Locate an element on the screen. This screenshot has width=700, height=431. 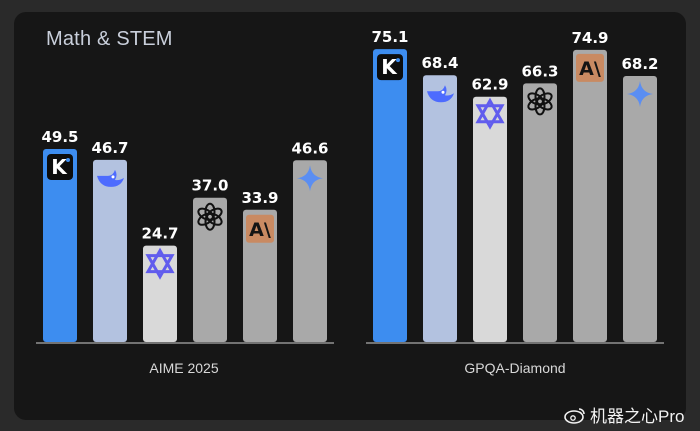
bar-value-label: 68.4 is located at coordinates (439, 63).